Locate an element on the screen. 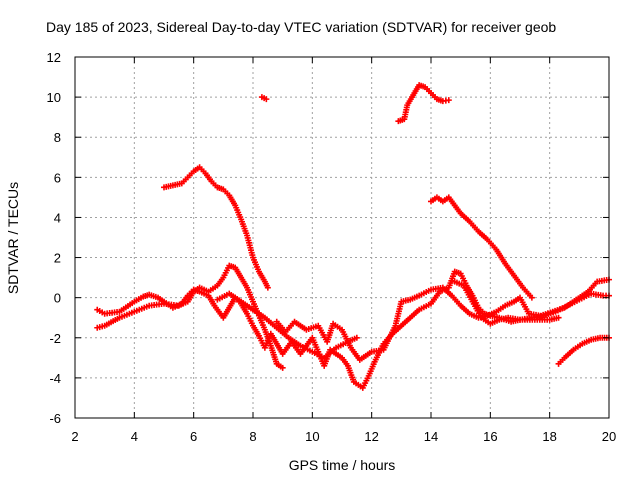 Image resolution: width=640 pixels, height=480 pixels. x-tick-label: 2 is located at coordinates (74, 436).